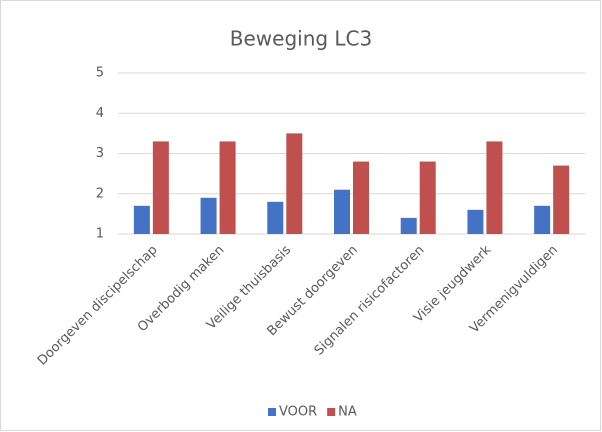  Describe the element at coordinates (100, 113) in the screenshot. I see `y-tick-label: 4` at that location.